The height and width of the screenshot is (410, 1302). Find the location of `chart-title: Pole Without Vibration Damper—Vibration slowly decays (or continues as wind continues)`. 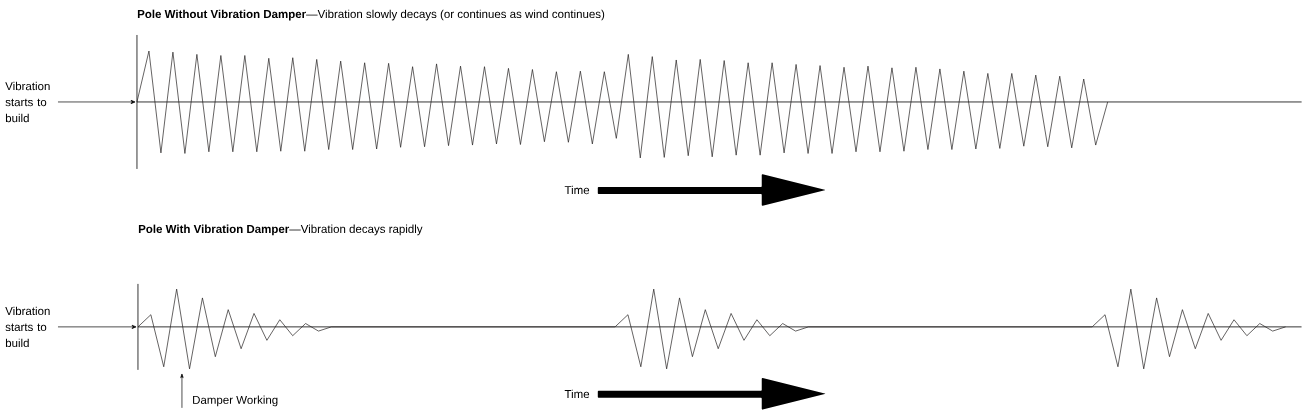

chart-title: Pole Without Vibration Damper—Vibration slowly decays (or continues as wind continues) is located at coordinates (371, 15).